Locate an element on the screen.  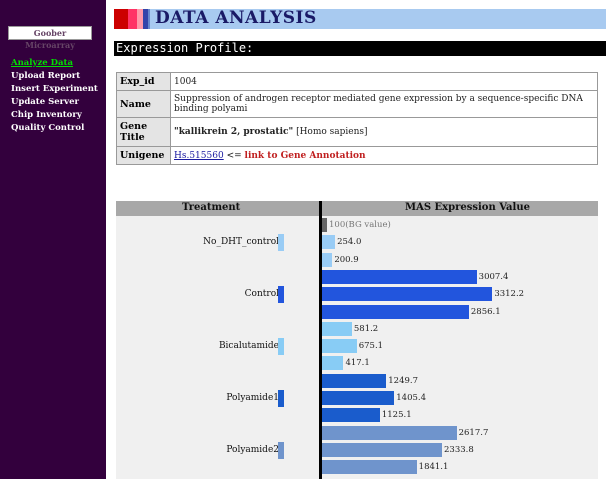
expression-value-label: 1405.4 is located at coordinates (411, 398).